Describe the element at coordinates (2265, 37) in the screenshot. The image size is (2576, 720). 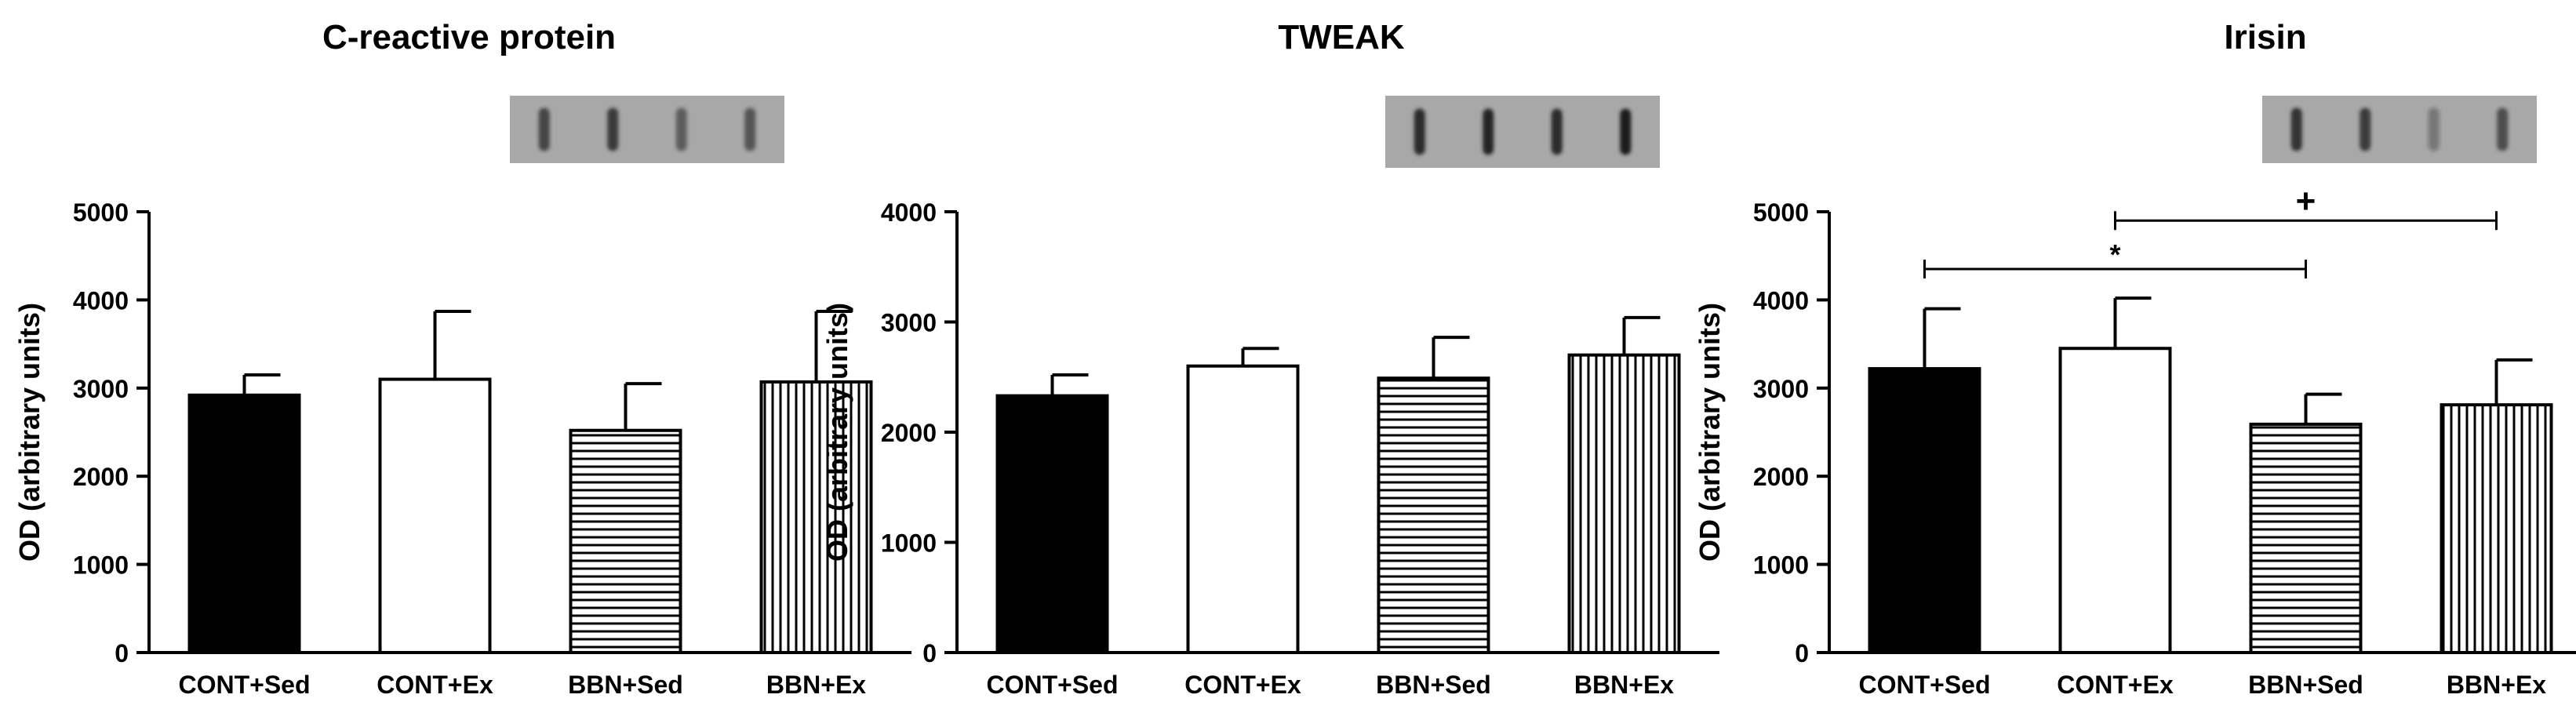
I see `chart-title: Irisin` at that location.